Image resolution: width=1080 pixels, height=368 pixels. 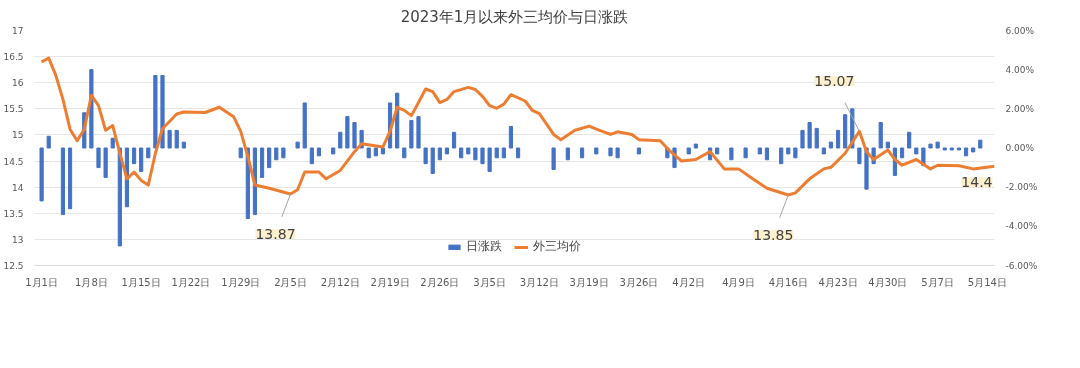 I want to click on x-tick-label: 2月5日, so click(x=290, y=282).